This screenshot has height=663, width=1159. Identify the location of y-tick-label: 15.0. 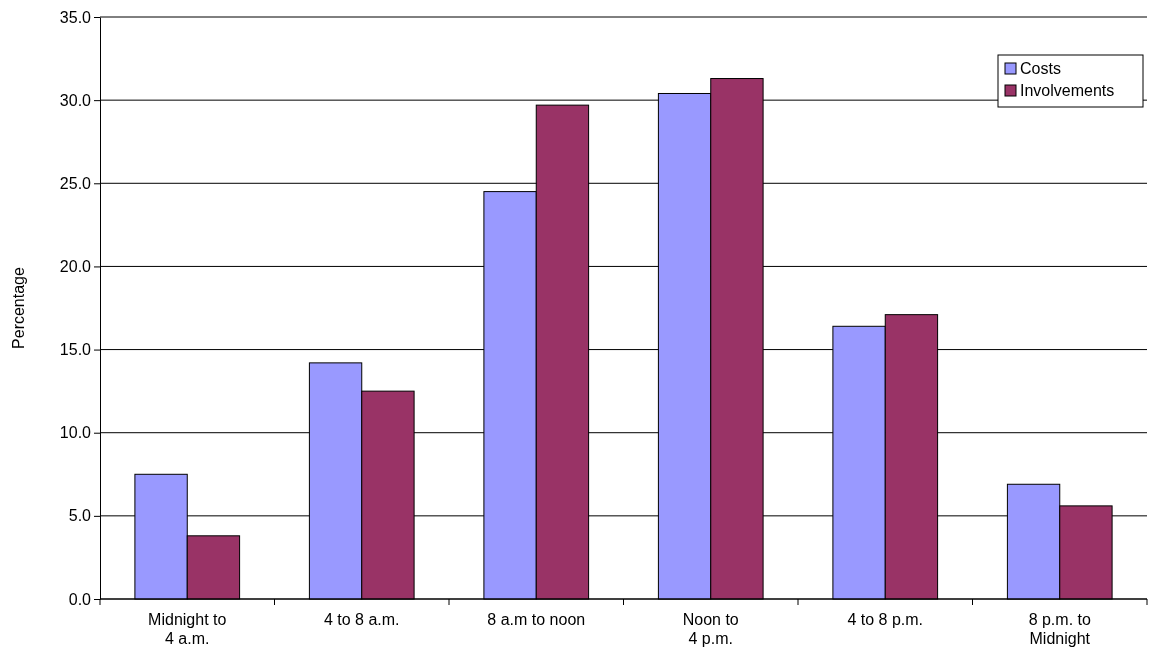
(75, 350).